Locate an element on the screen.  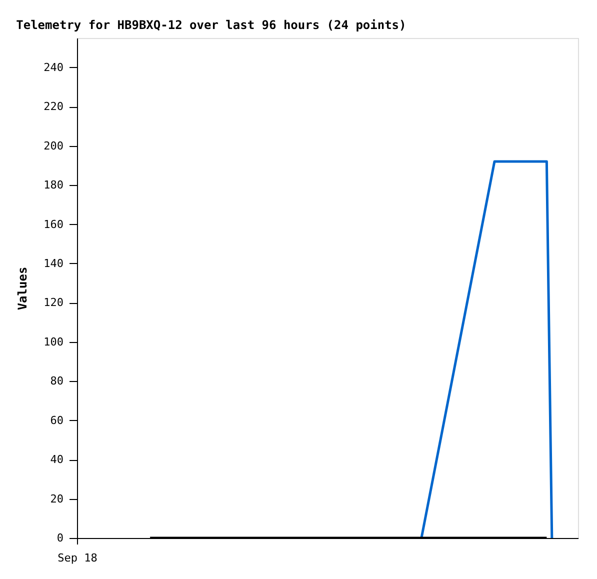
y-tick-label: 180 is located at coordinates (54, 185).